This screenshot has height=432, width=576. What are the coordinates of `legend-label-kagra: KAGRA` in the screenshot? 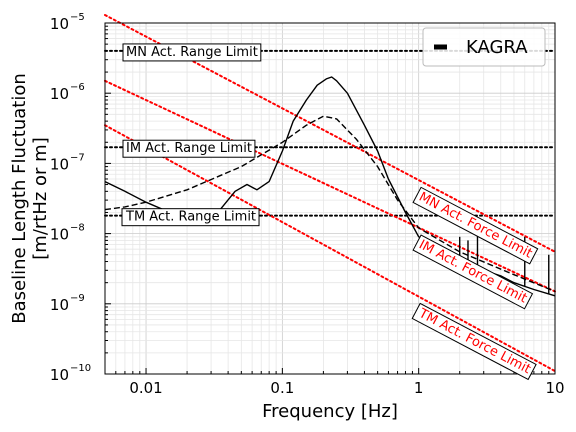 It's located at (497, 47).